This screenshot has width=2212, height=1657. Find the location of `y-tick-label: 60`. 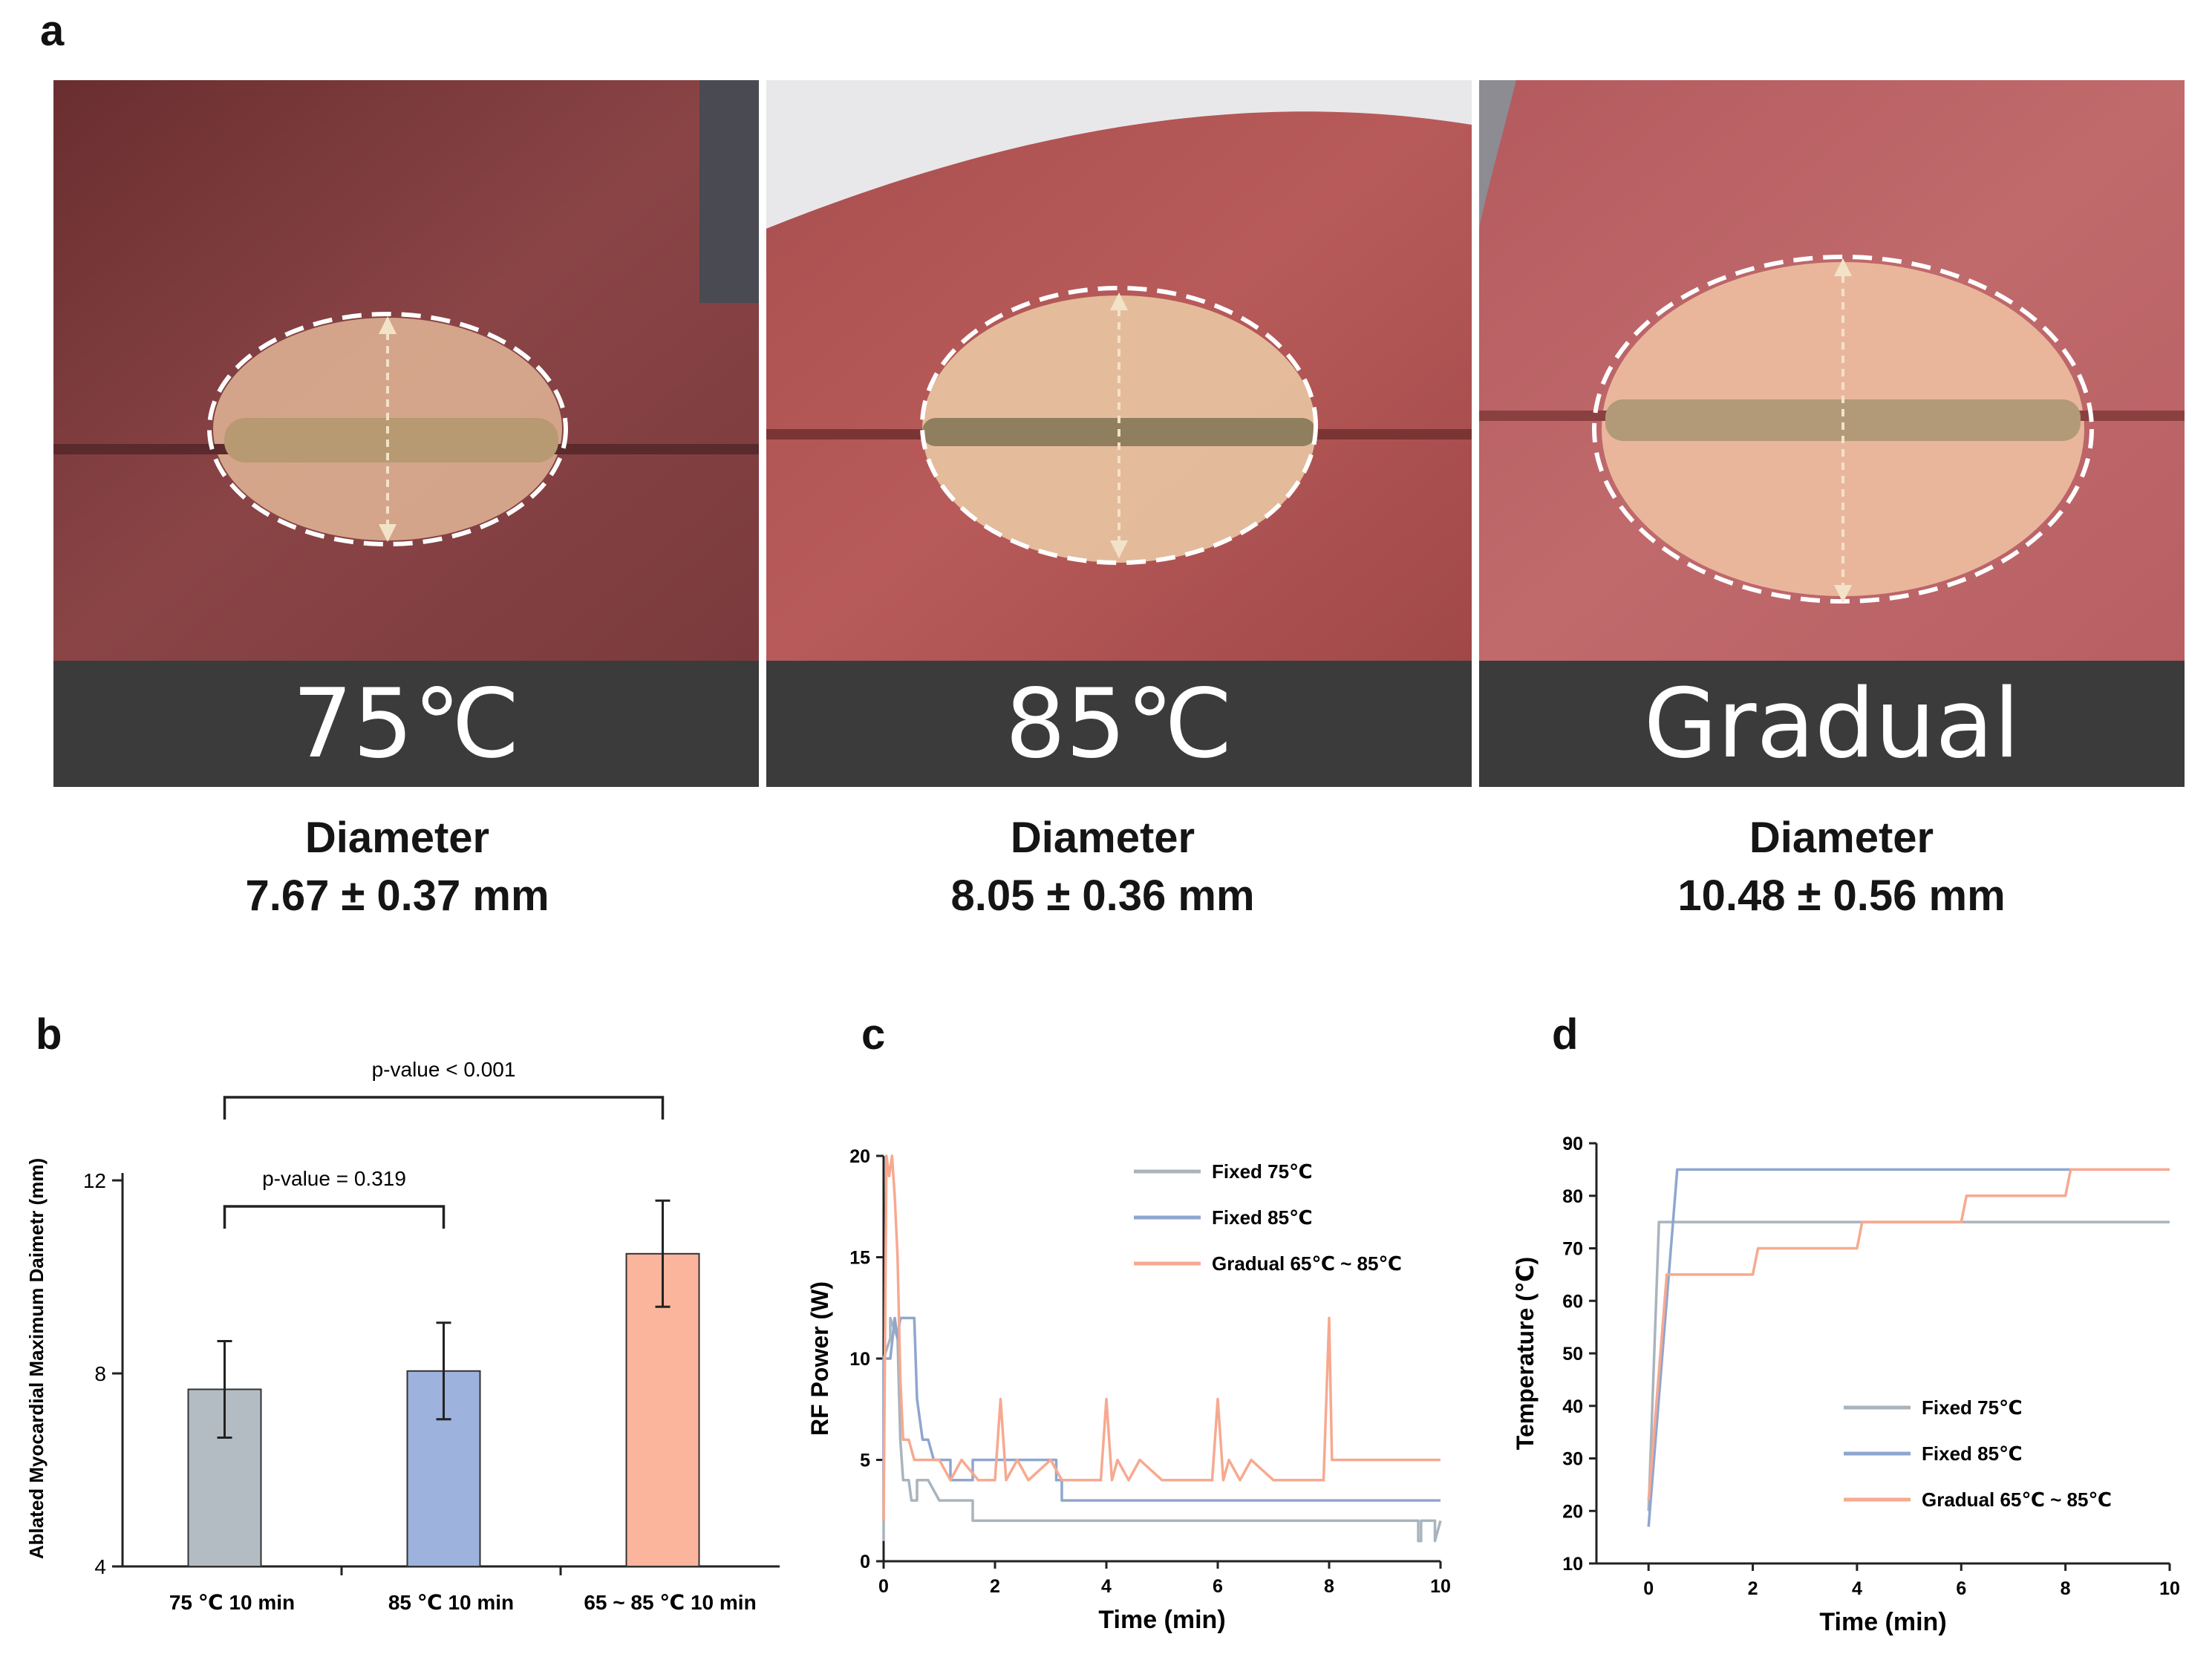

y-tick-label: 60 is located at coordinates (1573, 1301).